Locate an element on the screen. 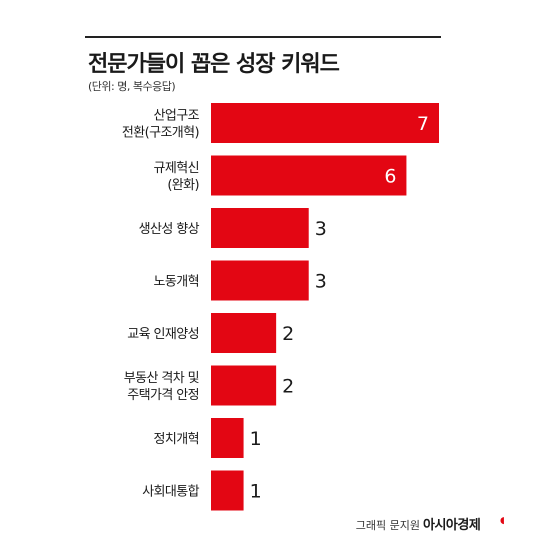 The image size is (550, 550). category-label-2: 생산성 향상 is located at coordinates (169, 229).